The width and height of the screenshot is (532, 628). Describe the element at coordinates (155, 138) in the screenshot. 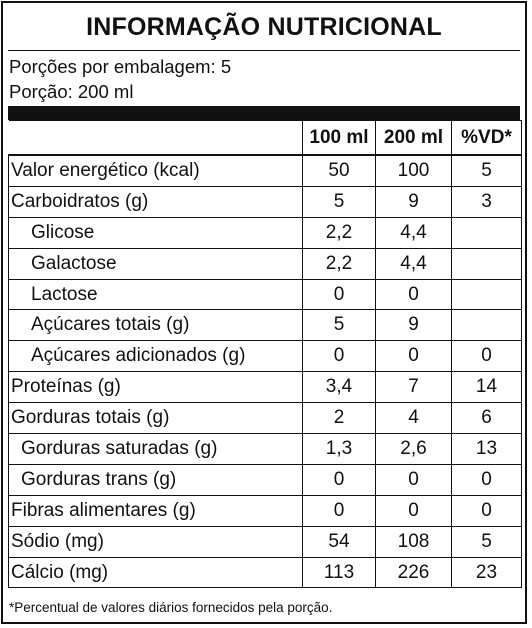

I see `header-blank` at that location.